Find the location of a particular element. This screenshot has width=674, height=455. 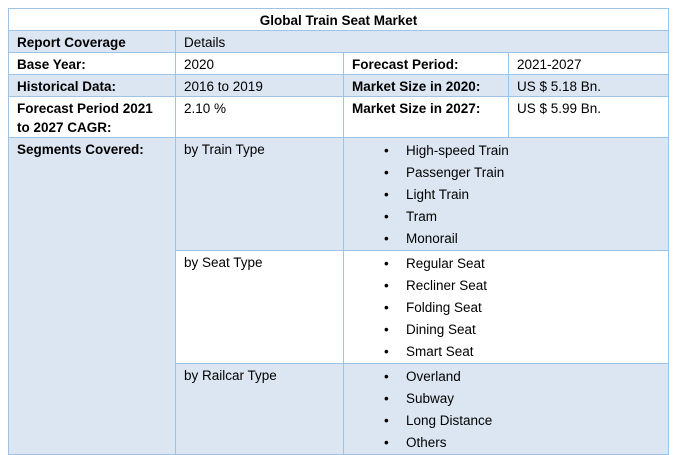

table-cell: 2020 is located at coordinates (259, 63).